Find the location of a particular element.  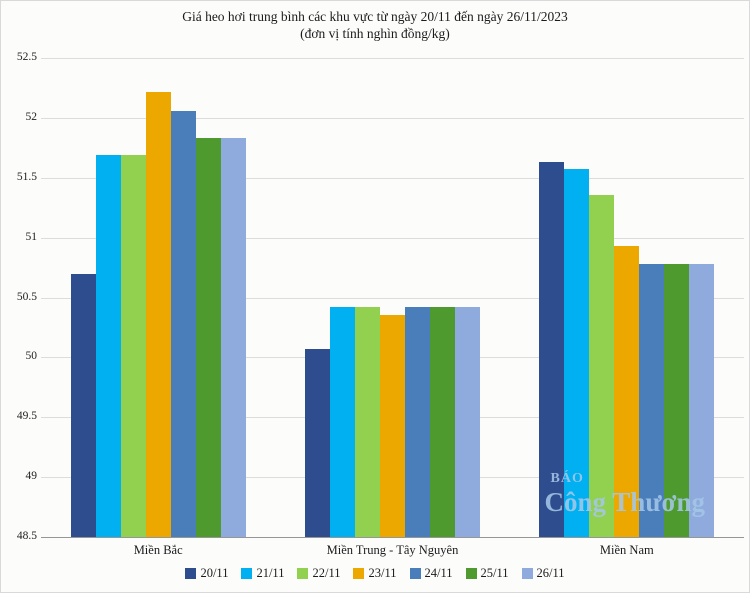

y-axis-tick-label: 50 is located at coordinates (31, 356).